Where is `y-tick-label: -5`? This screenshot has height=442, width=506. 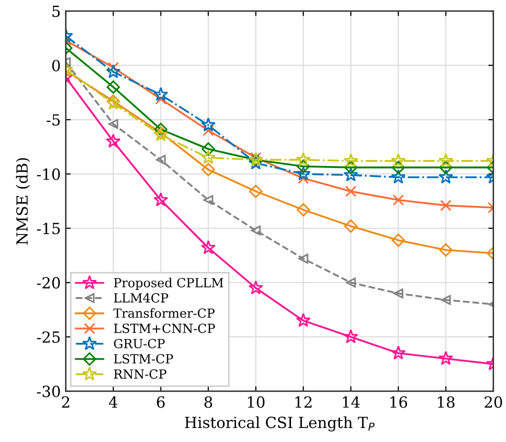 y-tick-label: -5 is located at coordinates (53, 120).